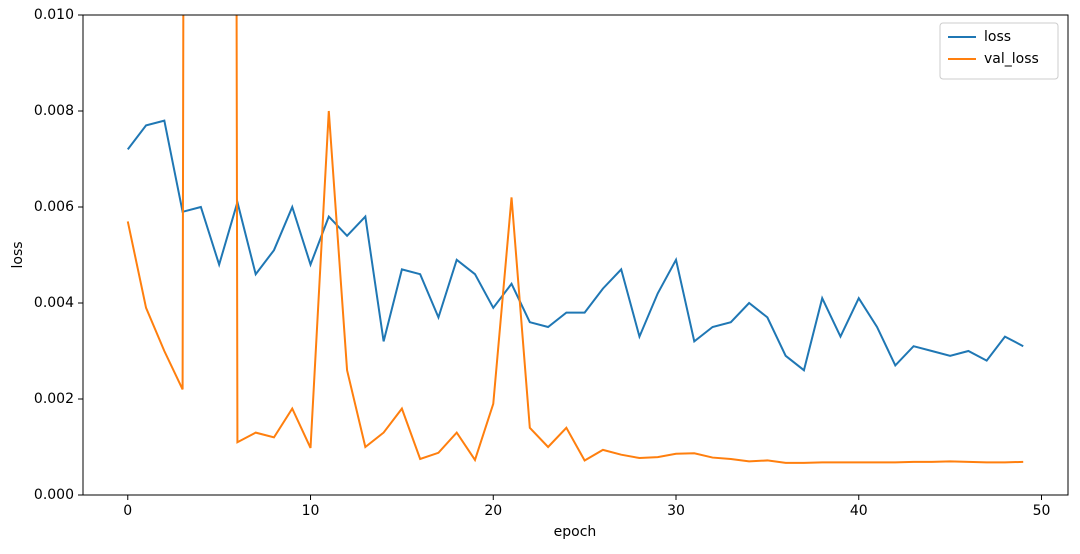 This screenshot has height=554, width=1080. I want to click on y-tick-label: 0.004, so click(54, 303).